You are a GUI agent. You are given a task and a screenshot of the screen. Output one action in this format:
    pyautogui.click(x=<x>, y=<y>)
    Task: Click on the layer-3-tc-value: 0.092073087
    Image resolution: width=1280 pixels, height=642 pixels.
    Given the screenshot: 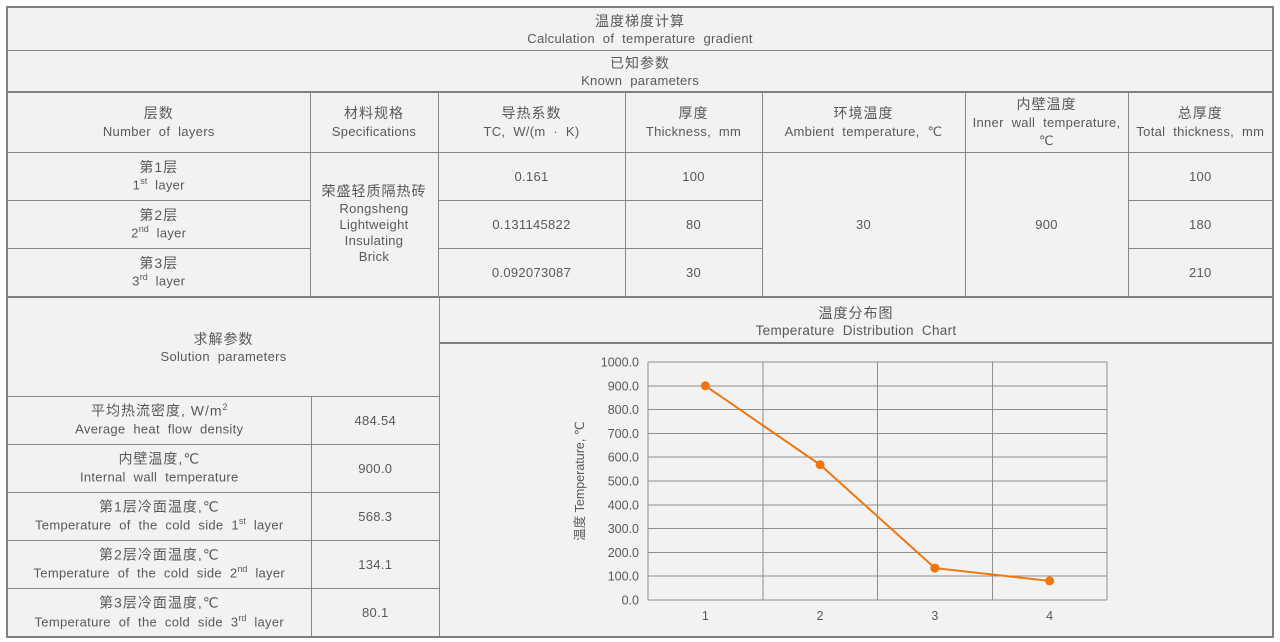 What is the action you would take?
    pyautogui.click(x=531, y=272)
    